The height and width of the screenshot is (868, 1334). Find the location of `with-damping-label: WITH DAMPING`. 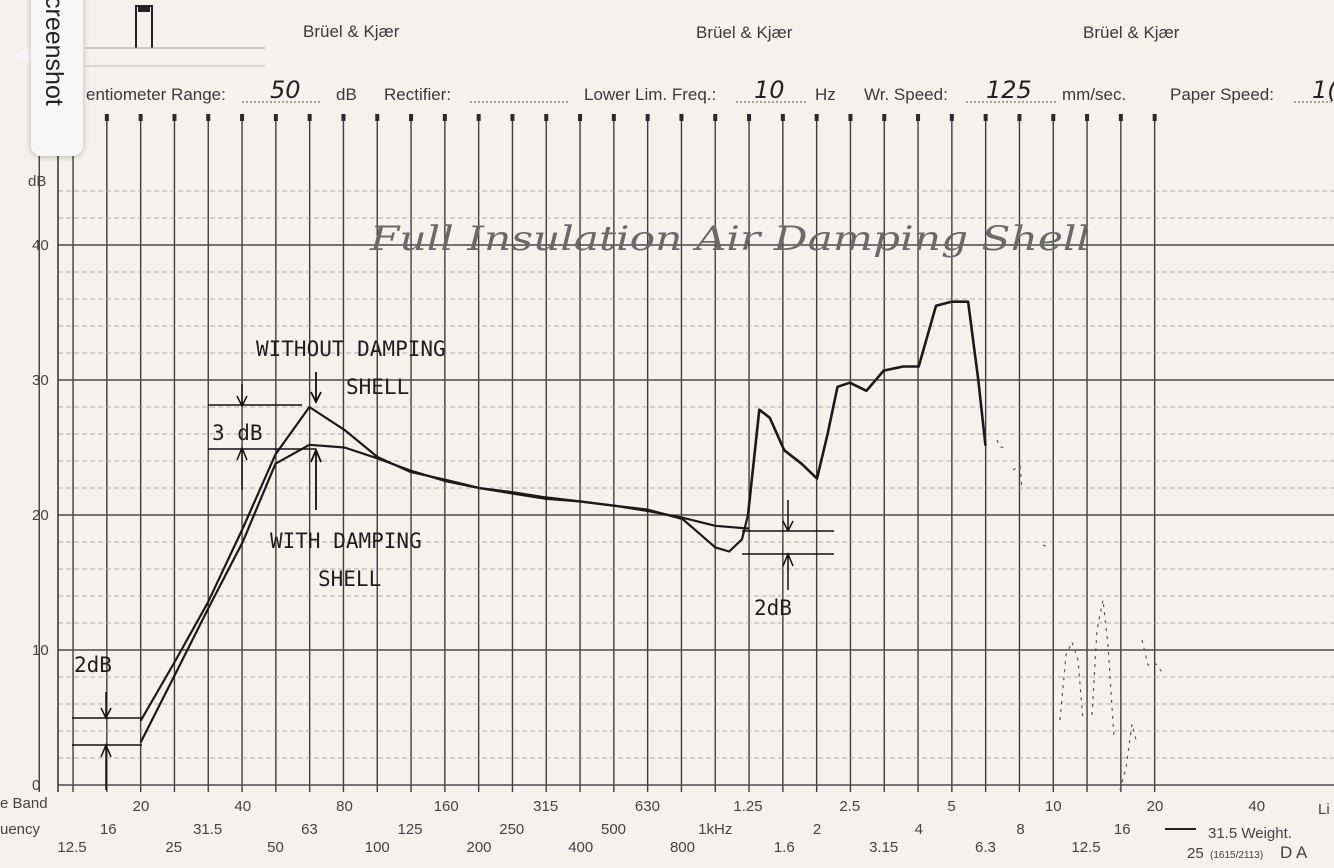

with-damping-label: WITH DAMPING is located at coordinates (346, 541).